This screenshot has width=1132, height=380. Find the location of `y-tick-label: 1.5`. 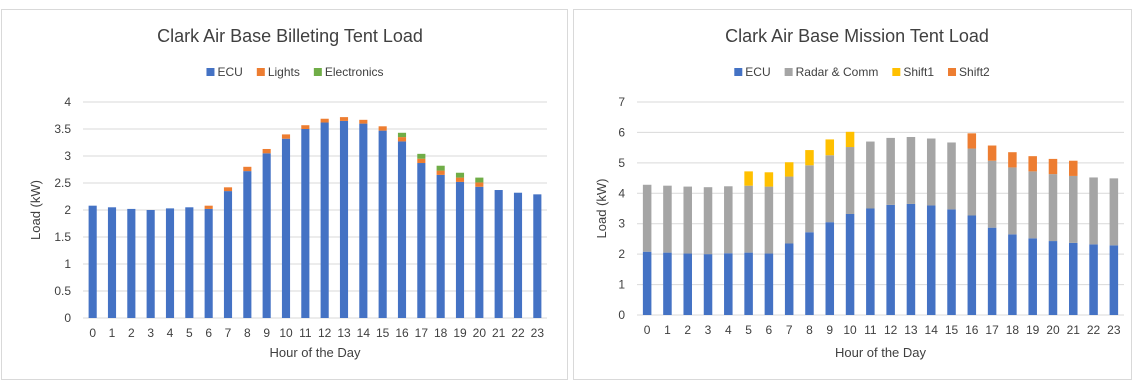

y-tick-label: 1.5 is located at coordinates (62, 237).